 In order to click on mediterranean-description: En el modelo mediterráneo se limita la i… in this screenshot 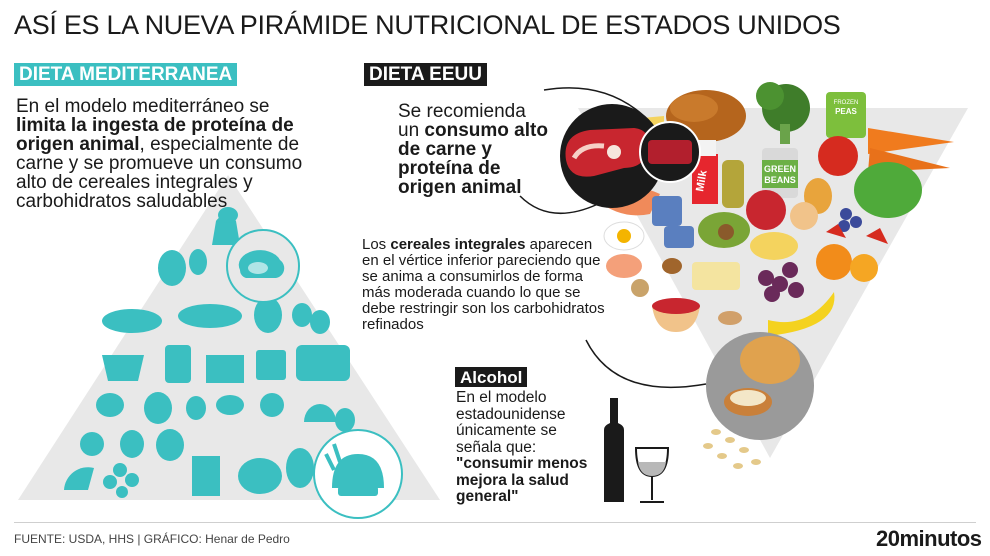, I will do `click(168, 154)`.